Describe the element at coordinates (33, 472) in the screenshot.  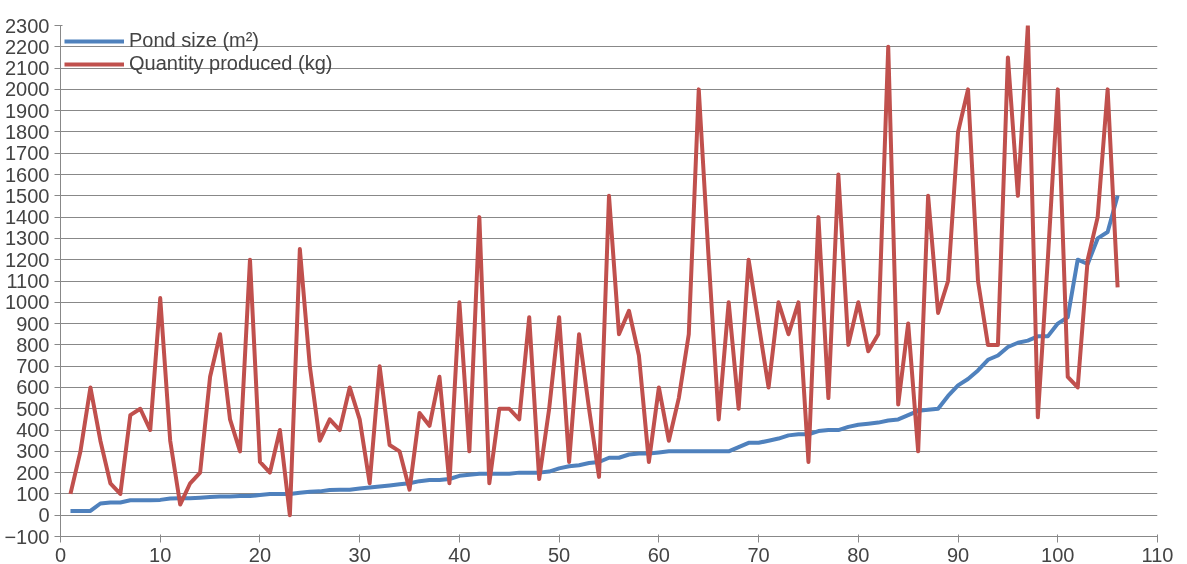
I see `y-tick-label: 200` at that location.